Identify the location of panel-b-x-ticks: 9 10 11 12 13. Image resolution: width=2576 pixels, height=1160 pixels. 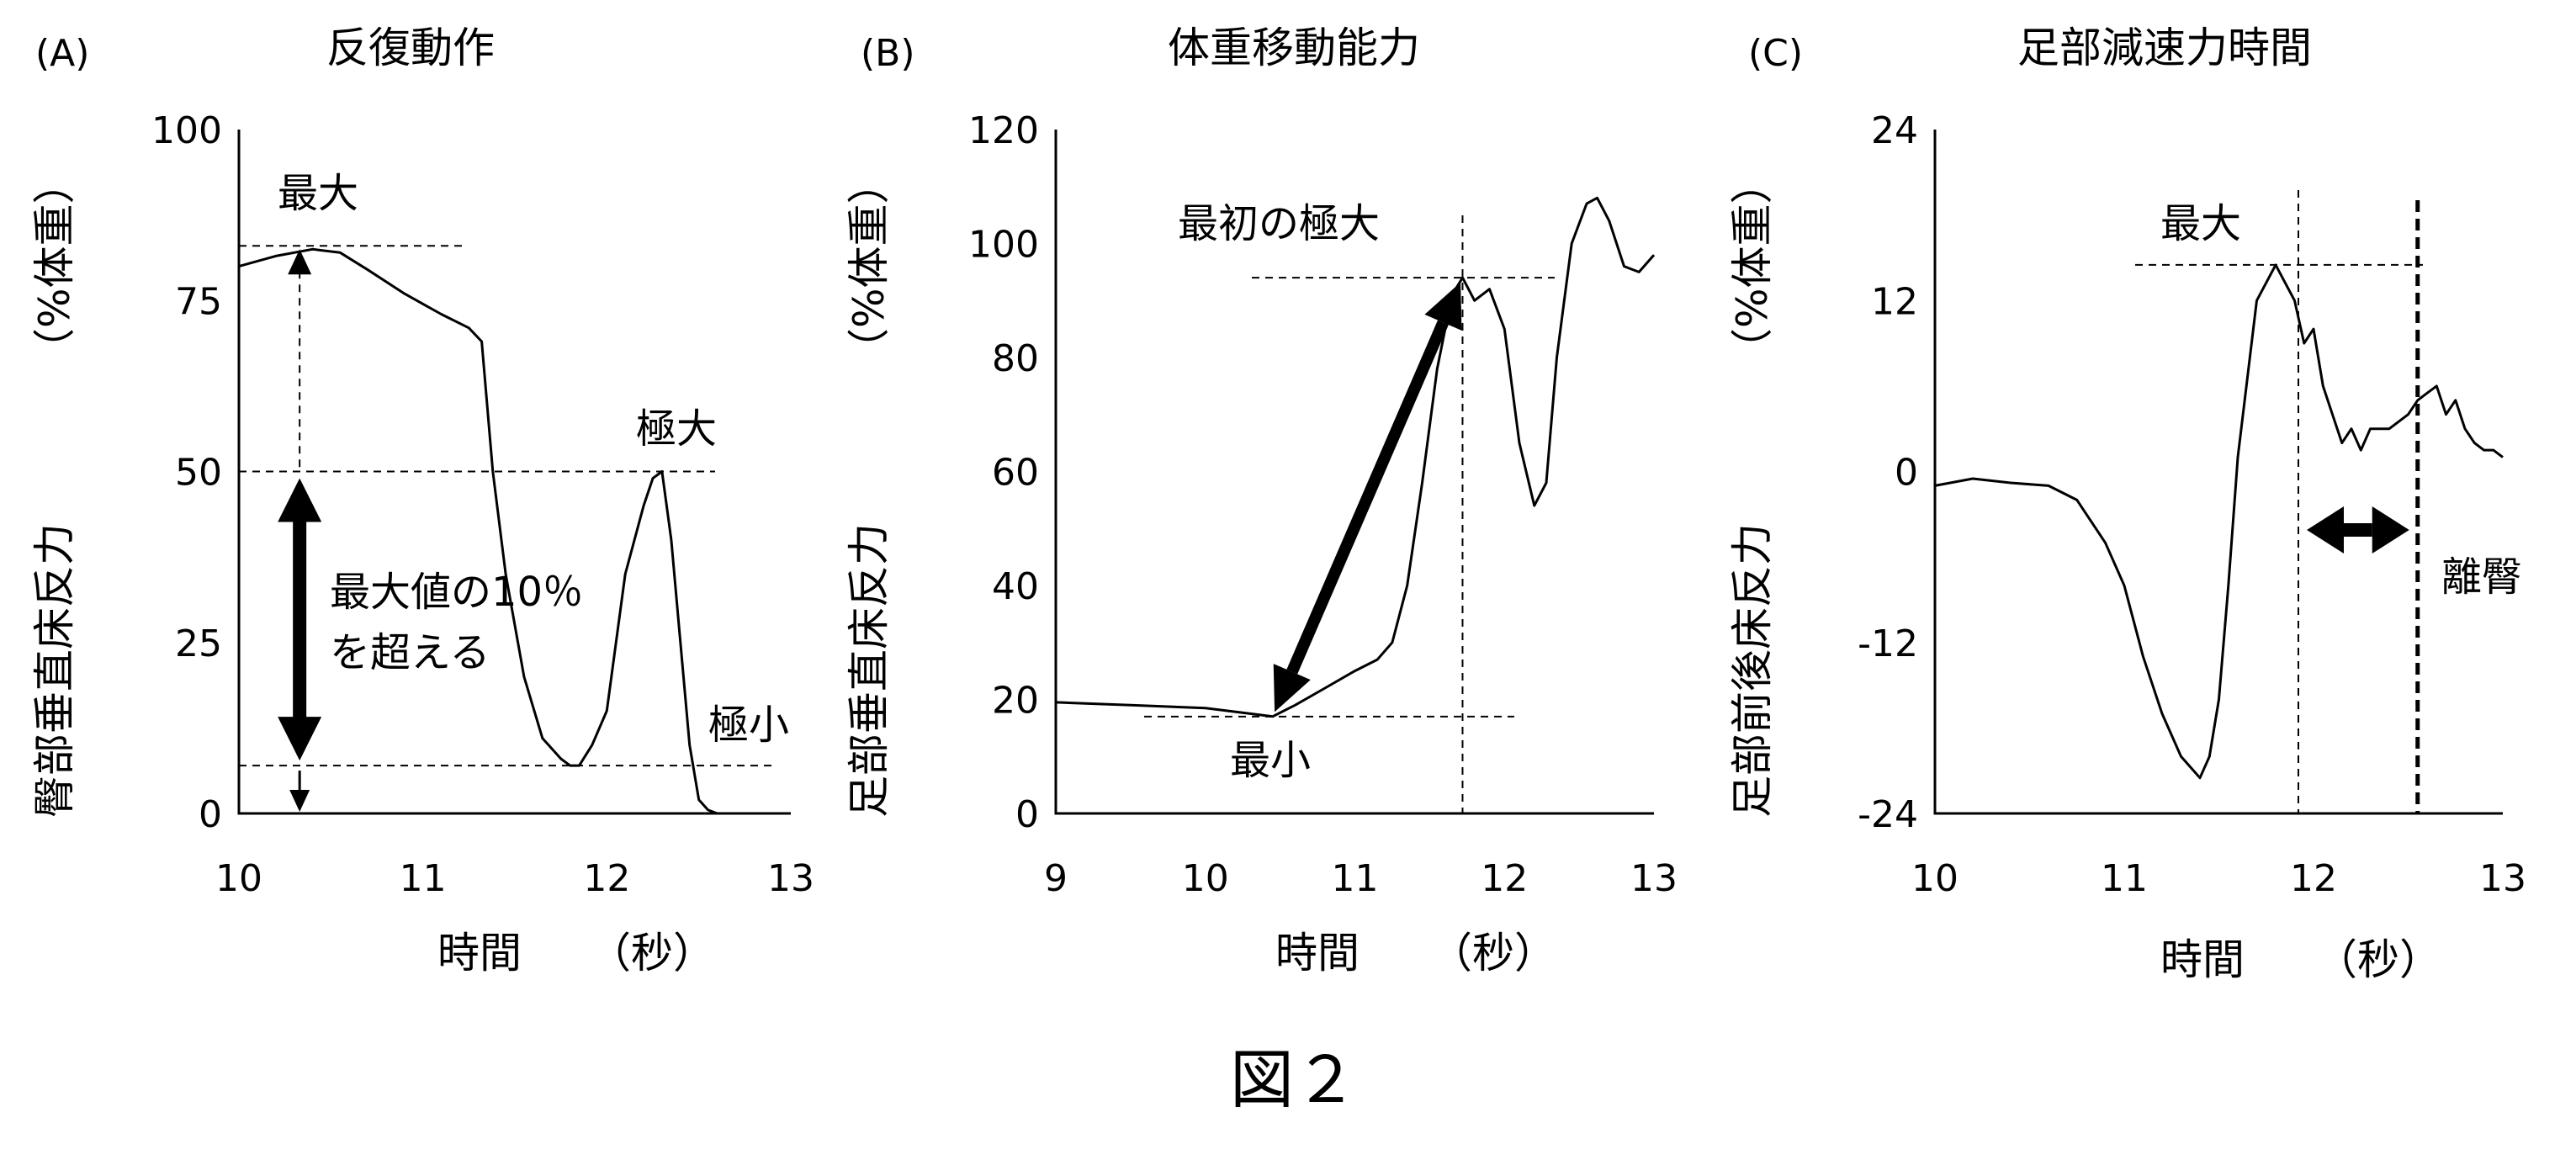
(1361, 878).